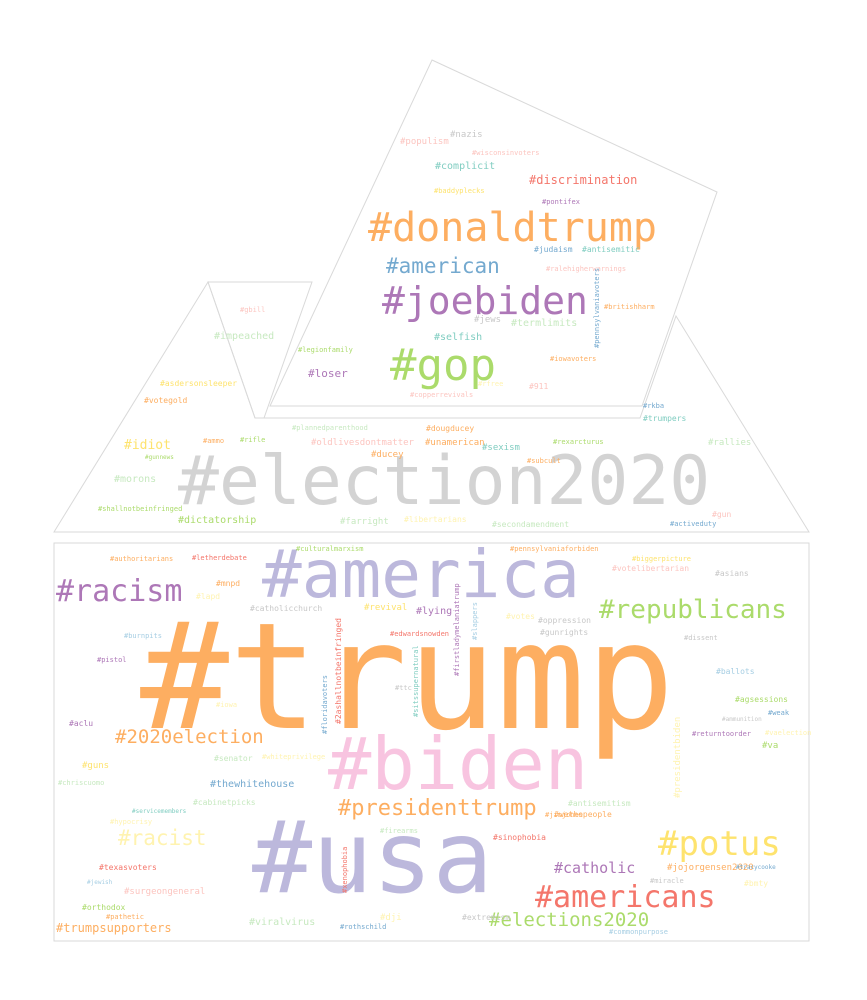 The height and width of the screenshot is (1000, 867). I want to click on hashtag-911: #911, so click(539, 386).